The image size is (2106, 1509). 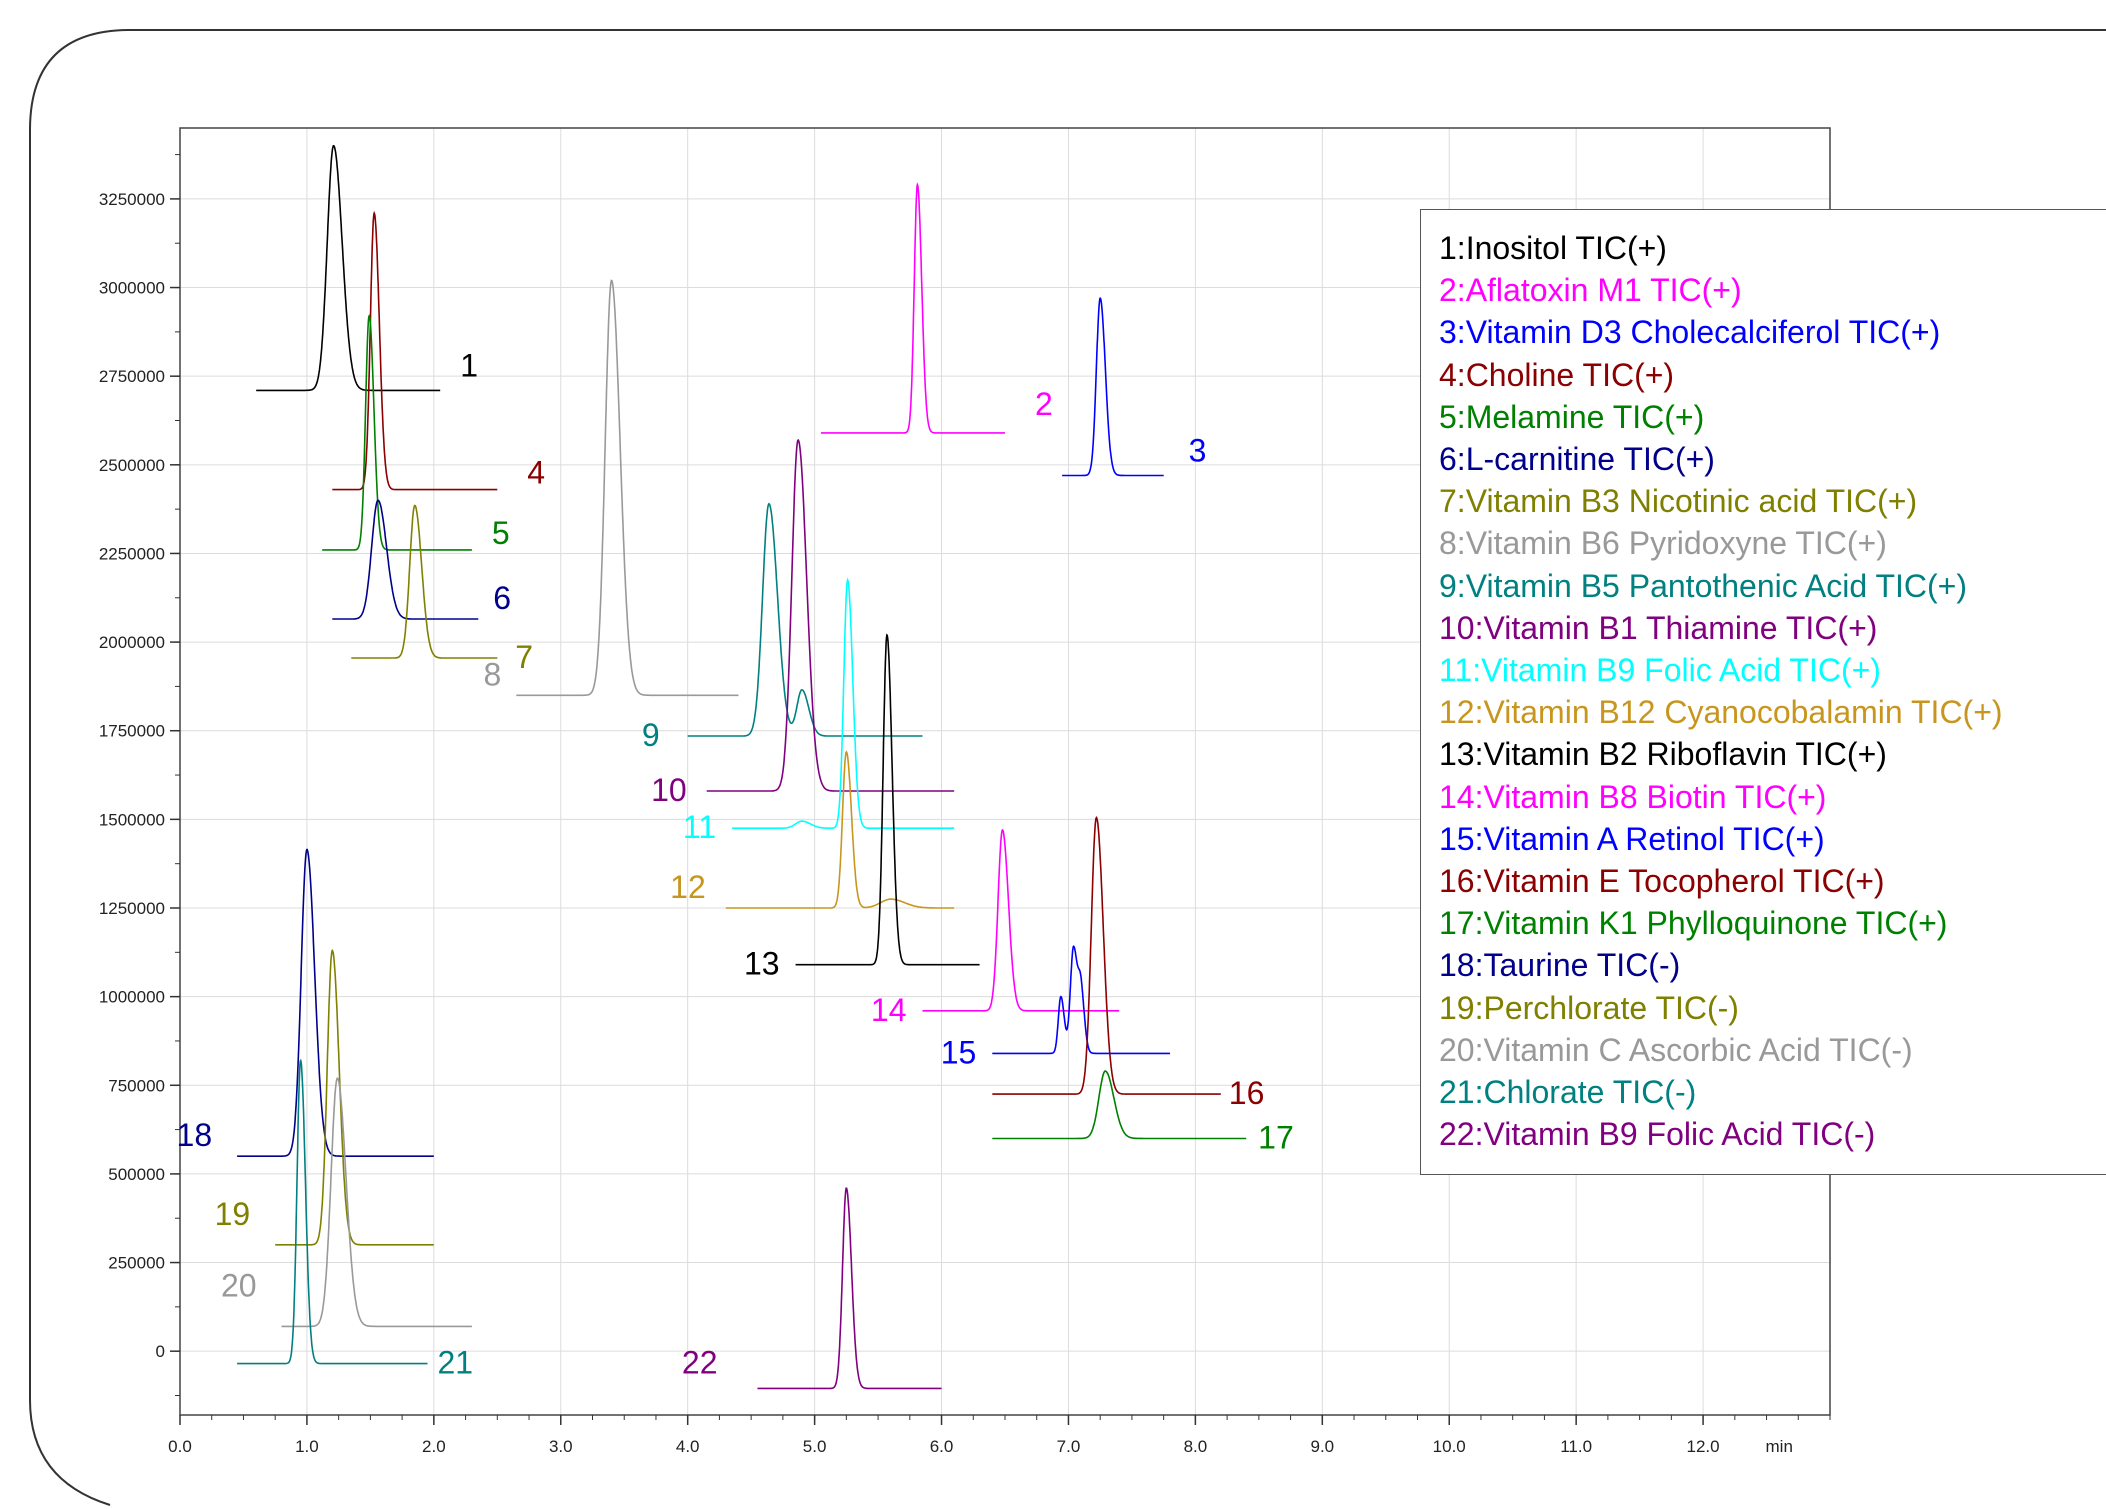 I want to click on y-tick-label: 2500000, so click(x=132, y=465).